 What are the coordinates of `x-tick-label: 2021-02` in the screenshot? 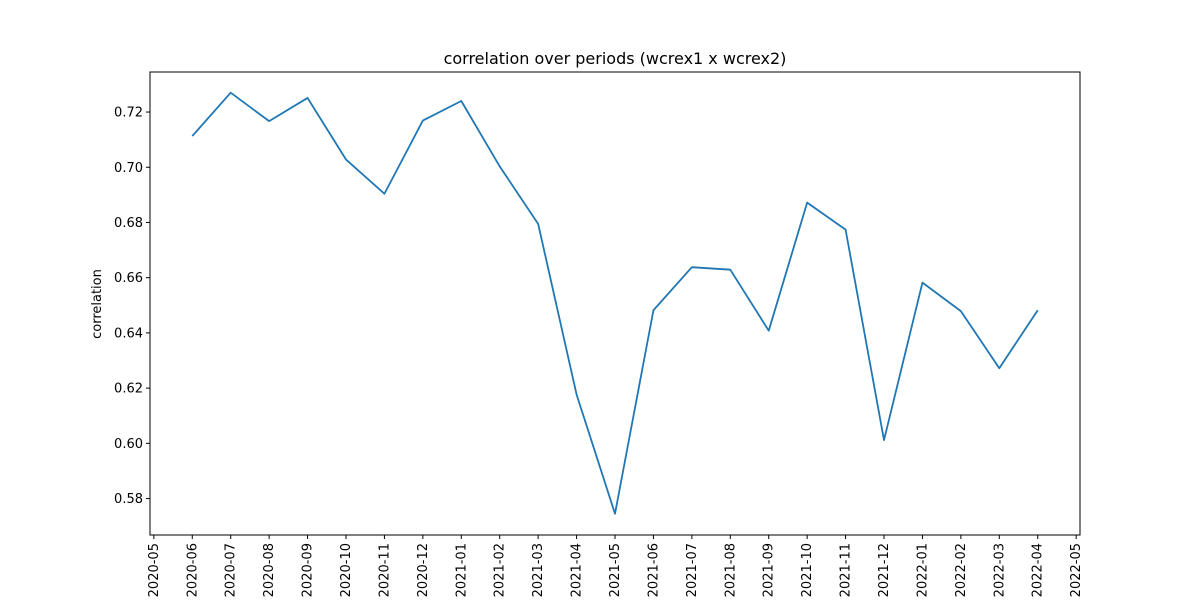 It's located at (500, 570).